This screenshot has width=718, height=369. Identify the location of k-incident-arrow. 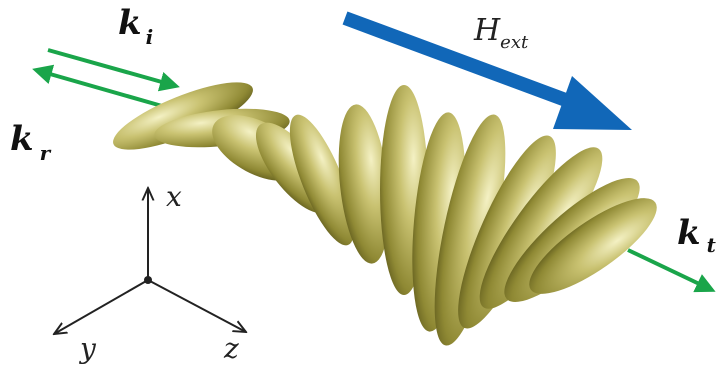
(113, 70).